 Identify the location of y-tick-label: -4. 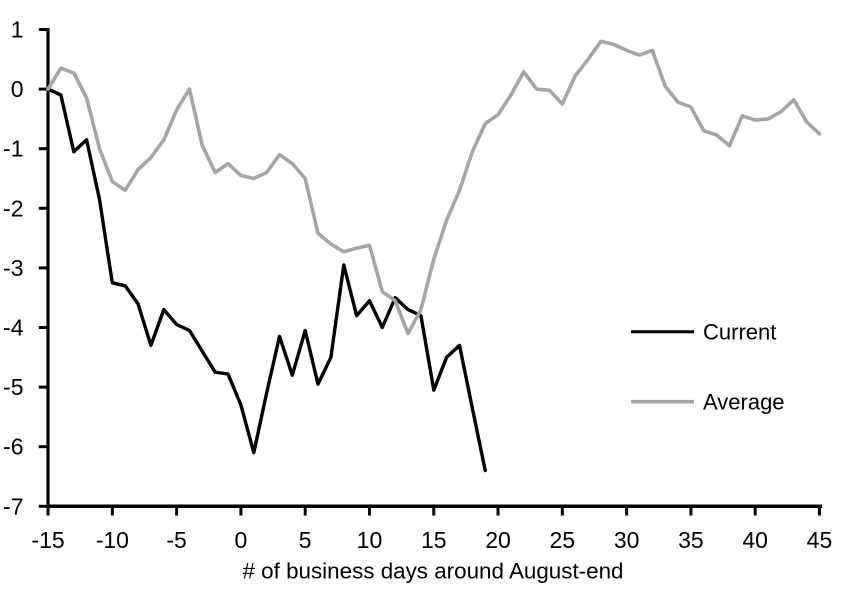
(13, 328).